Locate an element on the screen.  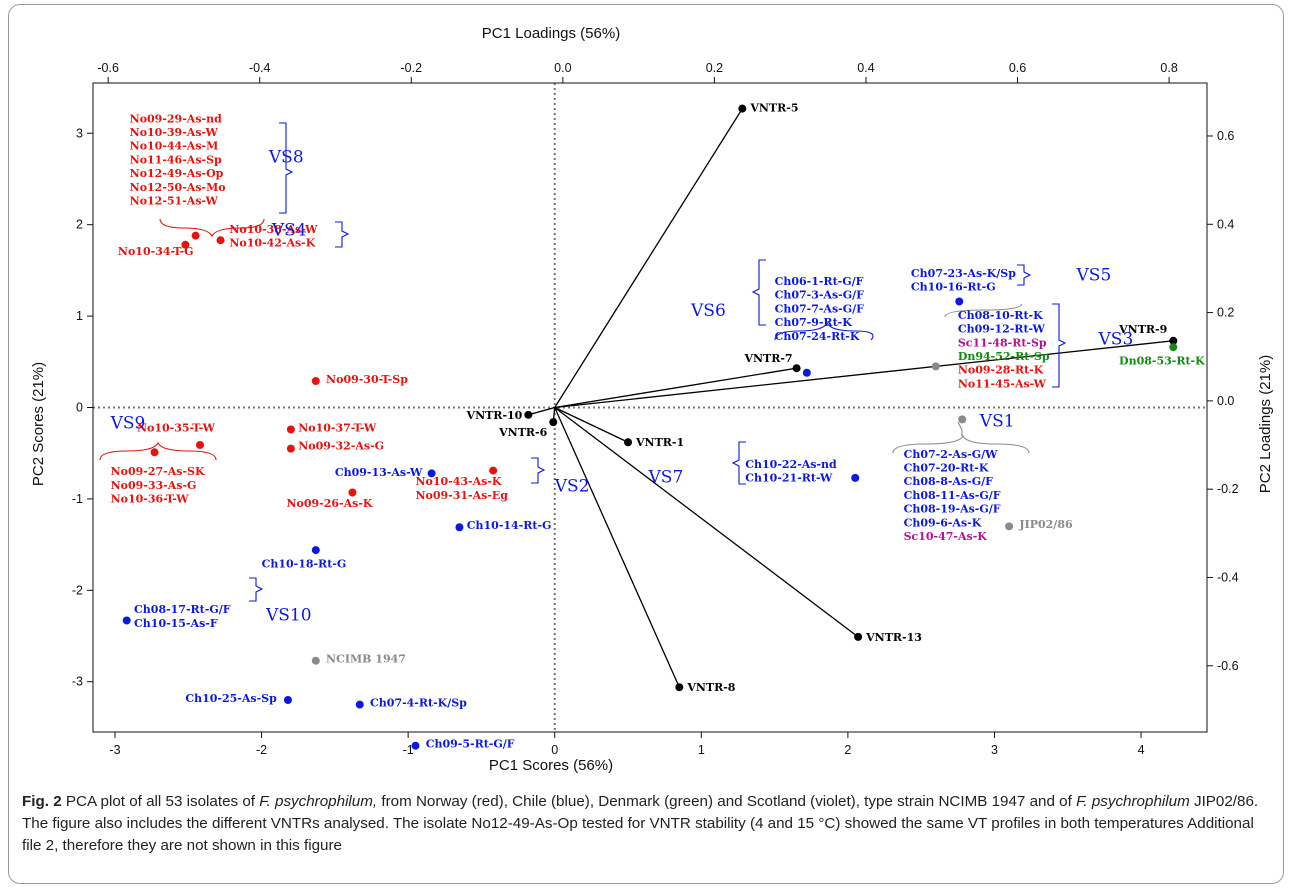
top-tick-label: 0.2 is located at coordinates (714, 68).